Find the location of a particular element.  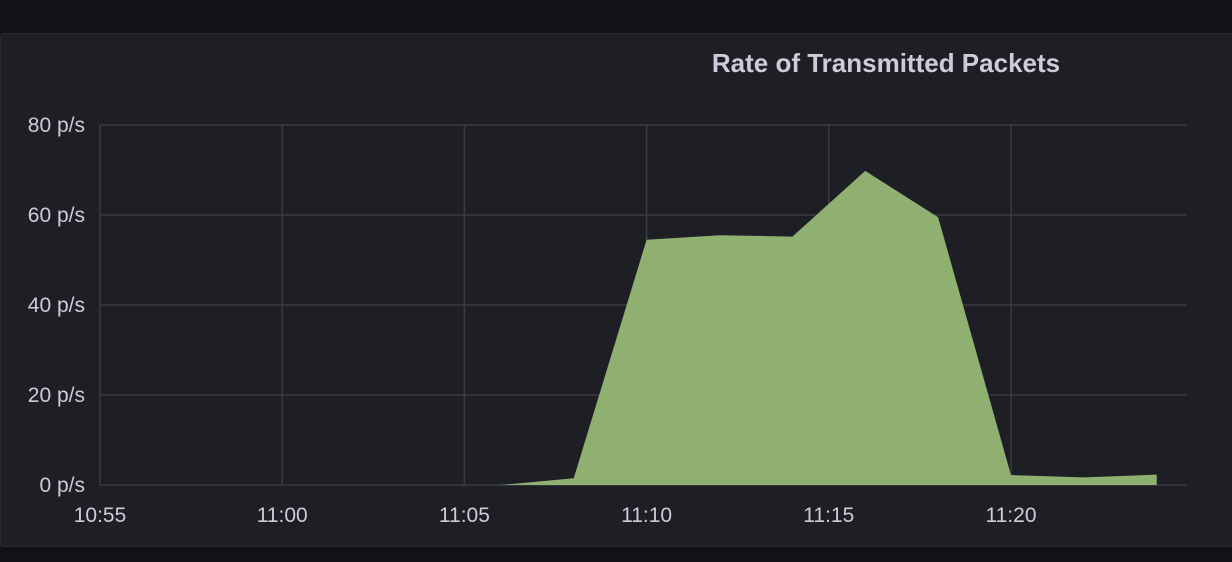

y-tick-label: 40 p/s is located at coordinates (56, 305).